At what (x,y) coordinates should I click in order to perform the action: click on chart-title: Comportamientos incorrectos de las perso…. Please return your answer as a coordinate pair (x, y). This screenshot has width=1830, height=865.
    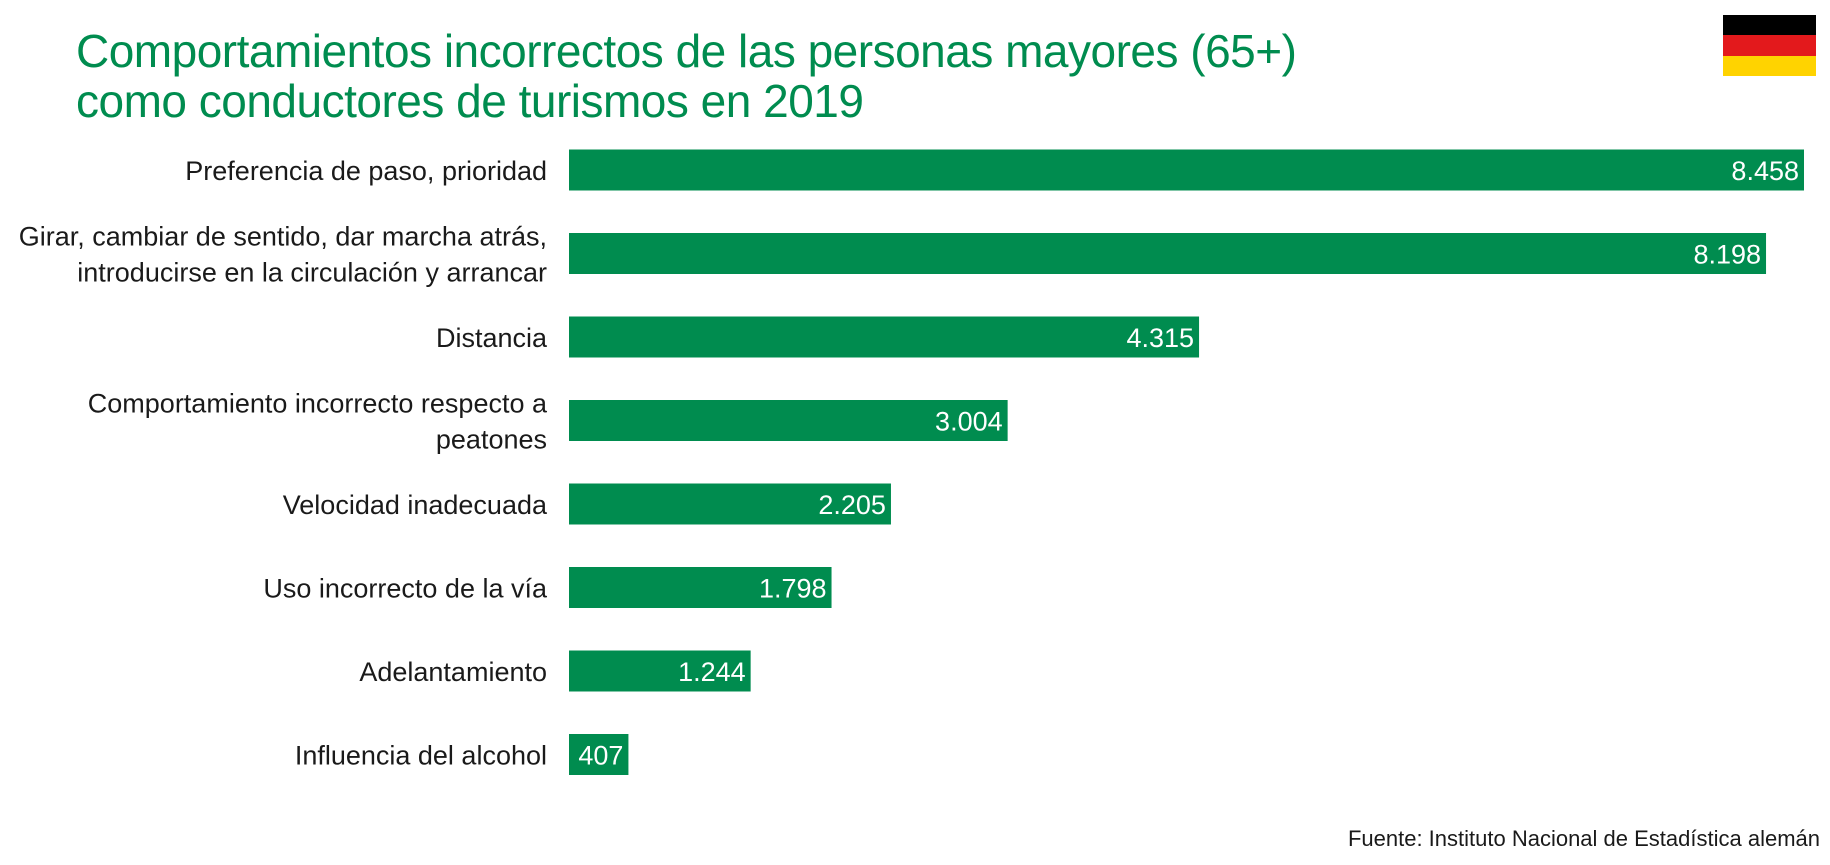
    Looking at the image, I should click on (856, 76).